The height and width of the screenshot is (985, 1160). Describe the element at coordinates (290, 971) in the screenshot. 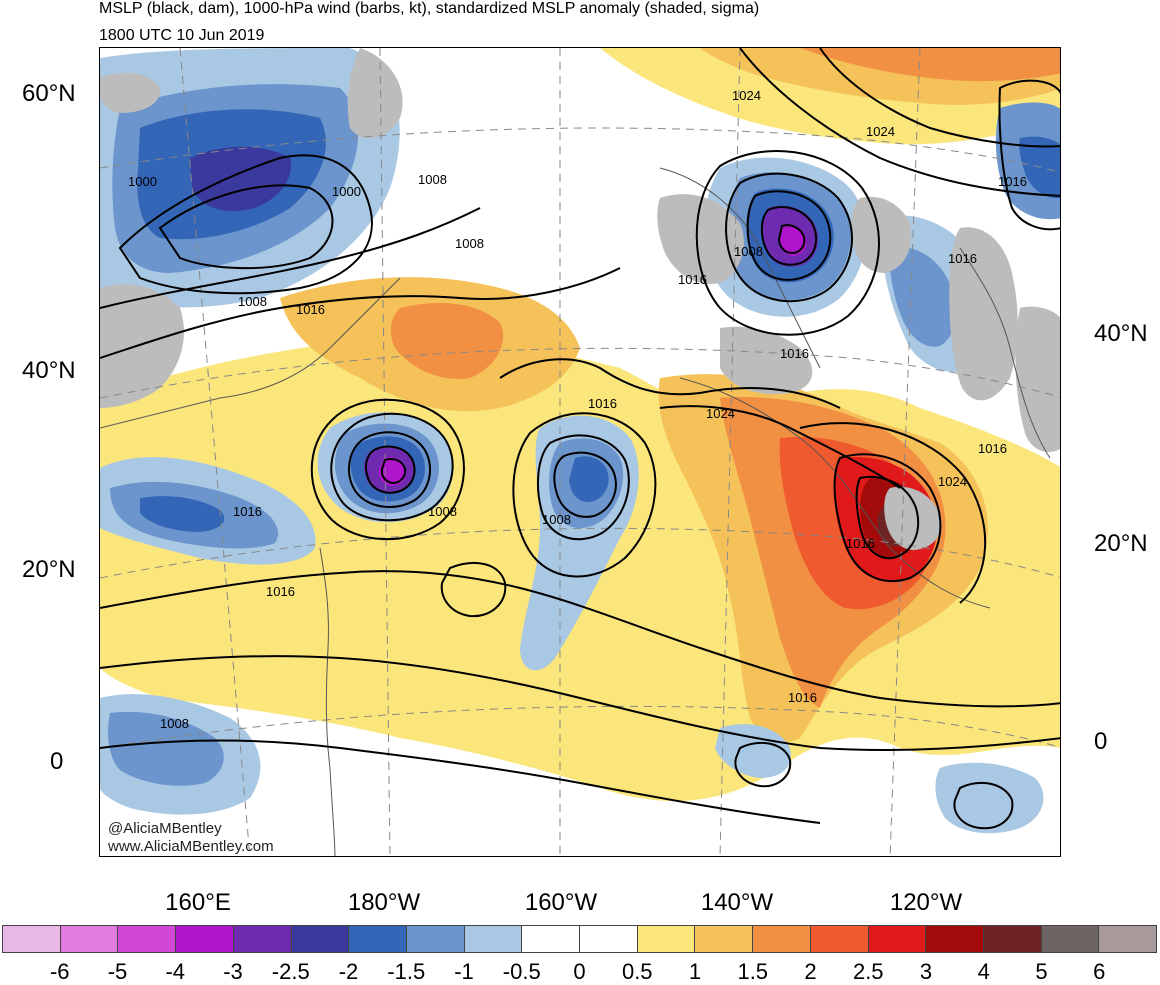

I see `colorbar-tick-label: -2.5` at that location.